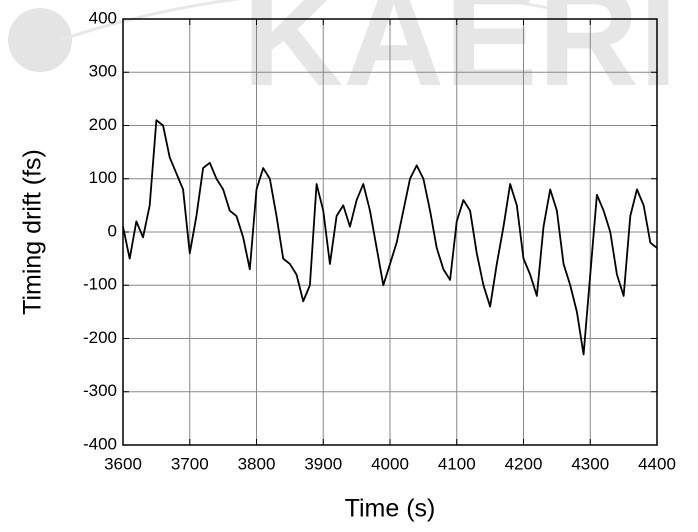  What do you see at coordinates (100, 284) in the screenshot?
I see `y-tick-label: -100` at bounding box center [100, 284].